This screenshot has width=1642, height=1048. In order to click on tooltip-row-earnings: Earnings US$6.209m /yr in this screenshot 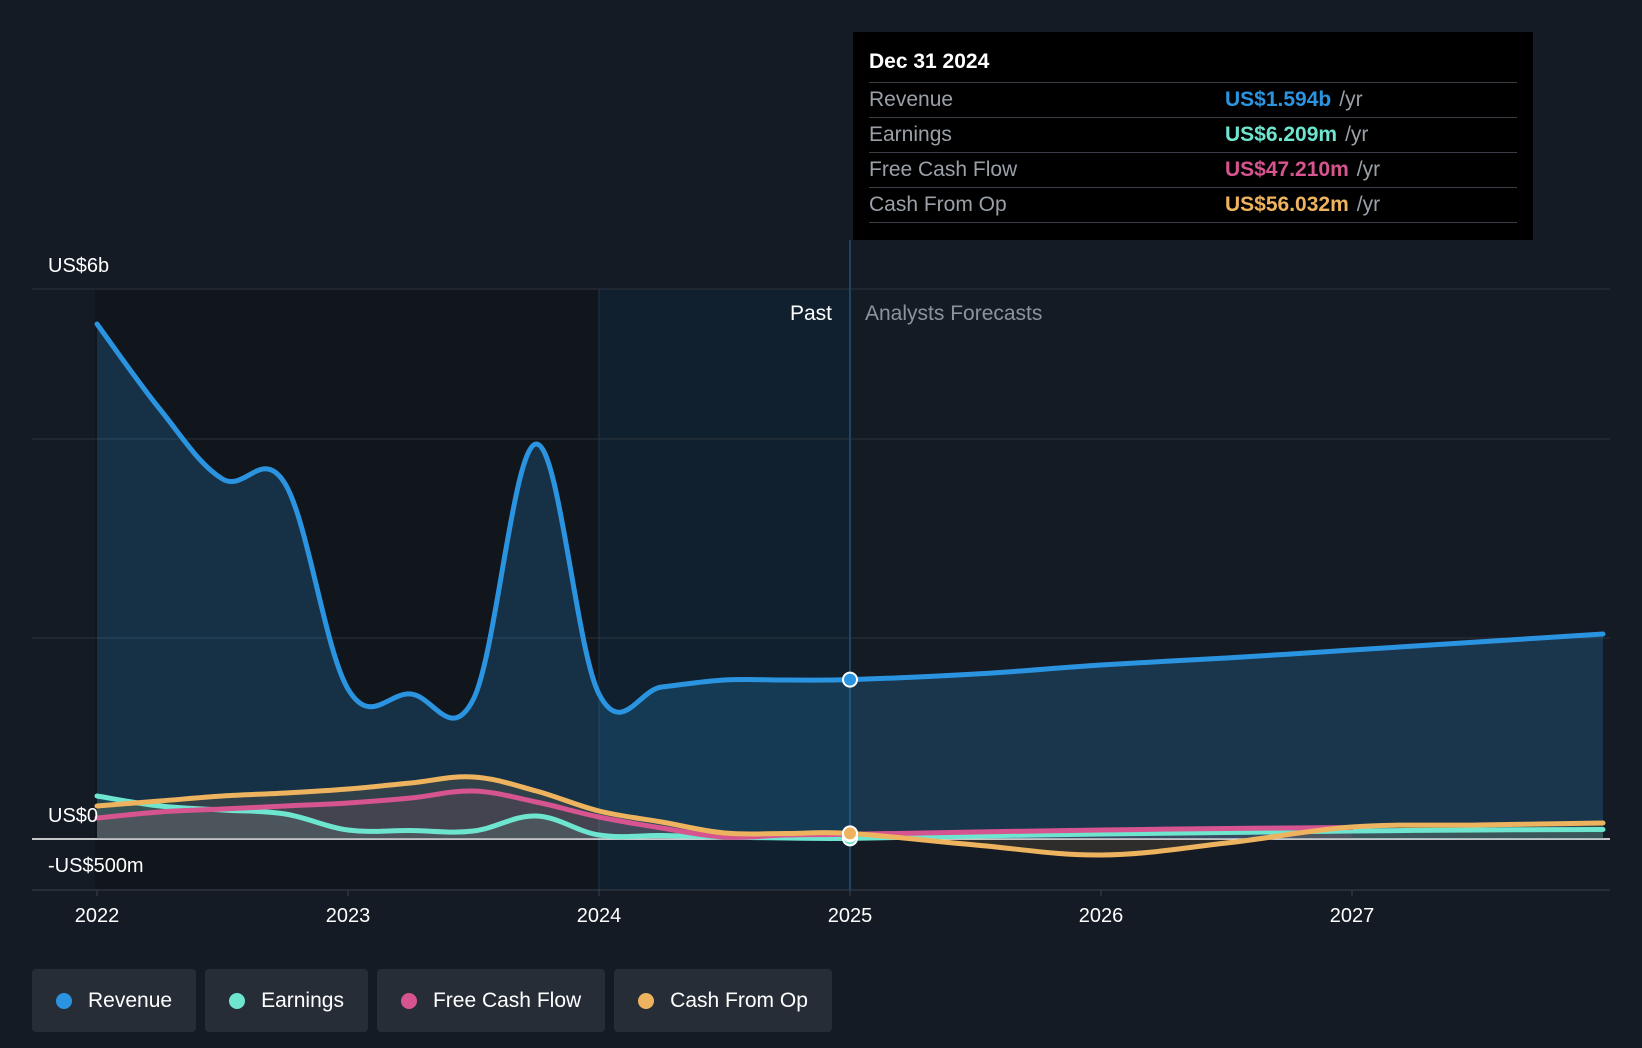, I will do `click(1193, 134)`.